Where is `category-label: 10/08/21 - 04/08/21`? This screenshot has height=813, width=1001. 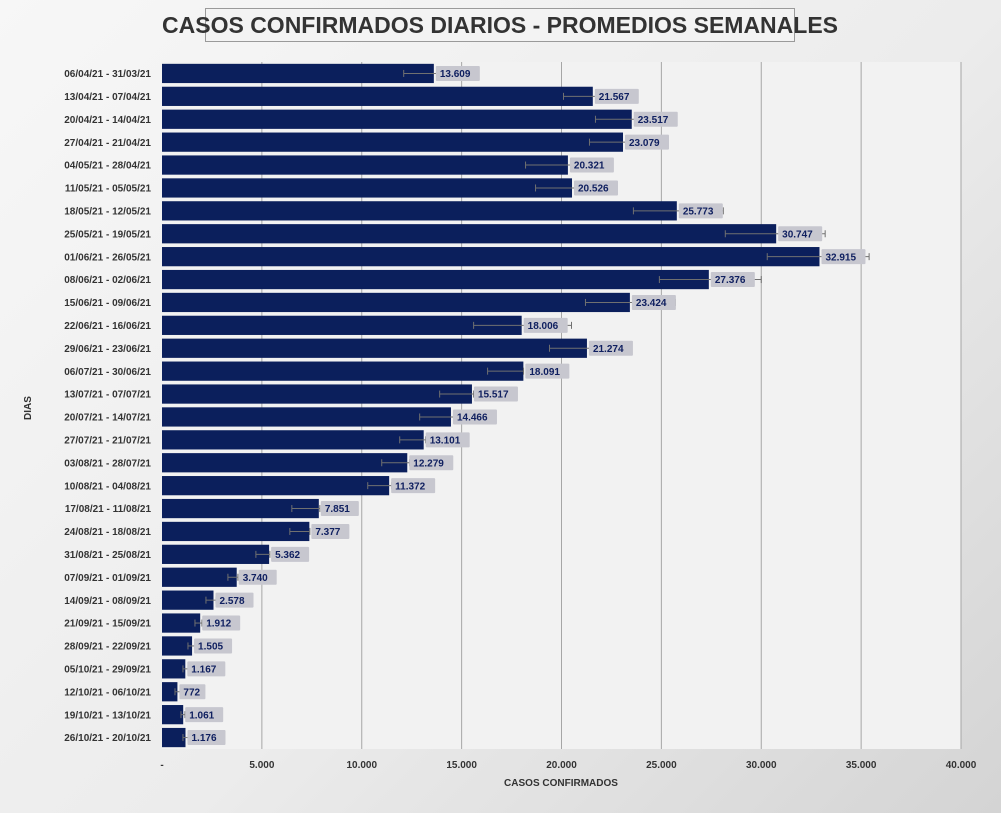
category-label: 10/08/21 - 04/08/21 is located at coordinates (107, 486).